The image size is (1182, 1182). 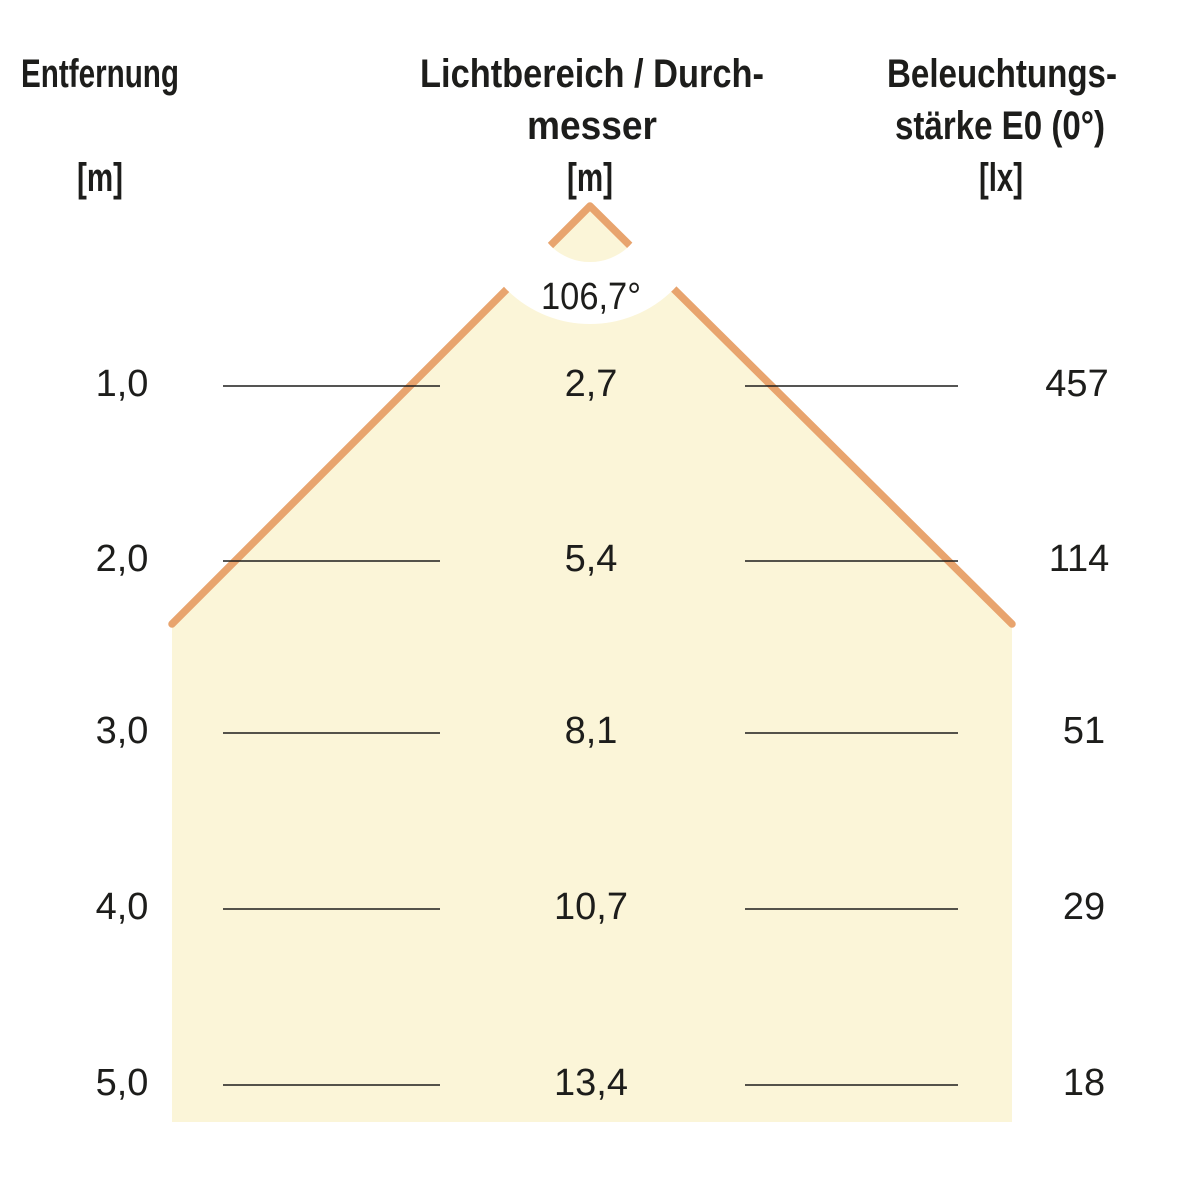 I want to click on distance-value-row4: 4,0, so click(x=122, y=907).